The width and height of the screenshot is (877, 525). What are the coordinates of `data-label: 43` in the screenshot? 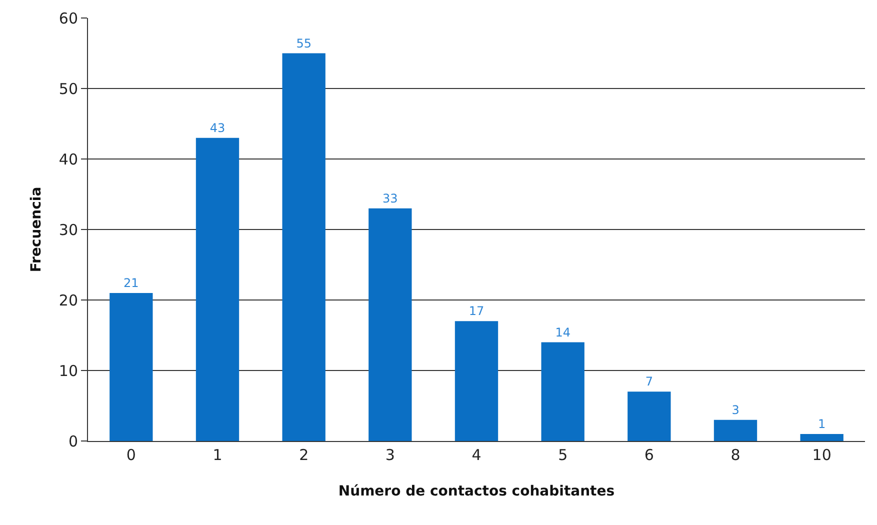 It's located at (218, 127).